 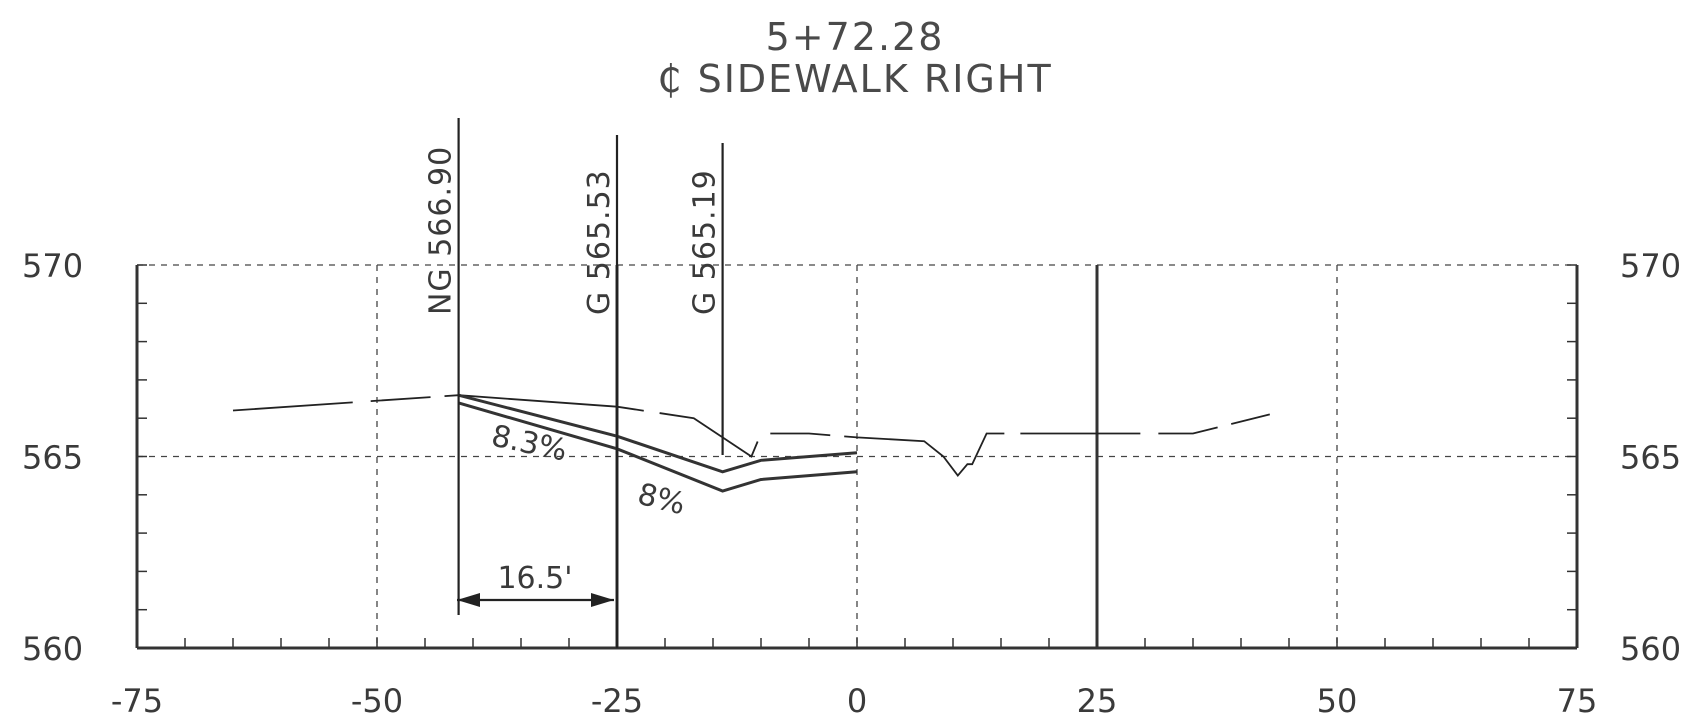 I want to click on x-tick-label: 50, so click(x=1337, y=701).